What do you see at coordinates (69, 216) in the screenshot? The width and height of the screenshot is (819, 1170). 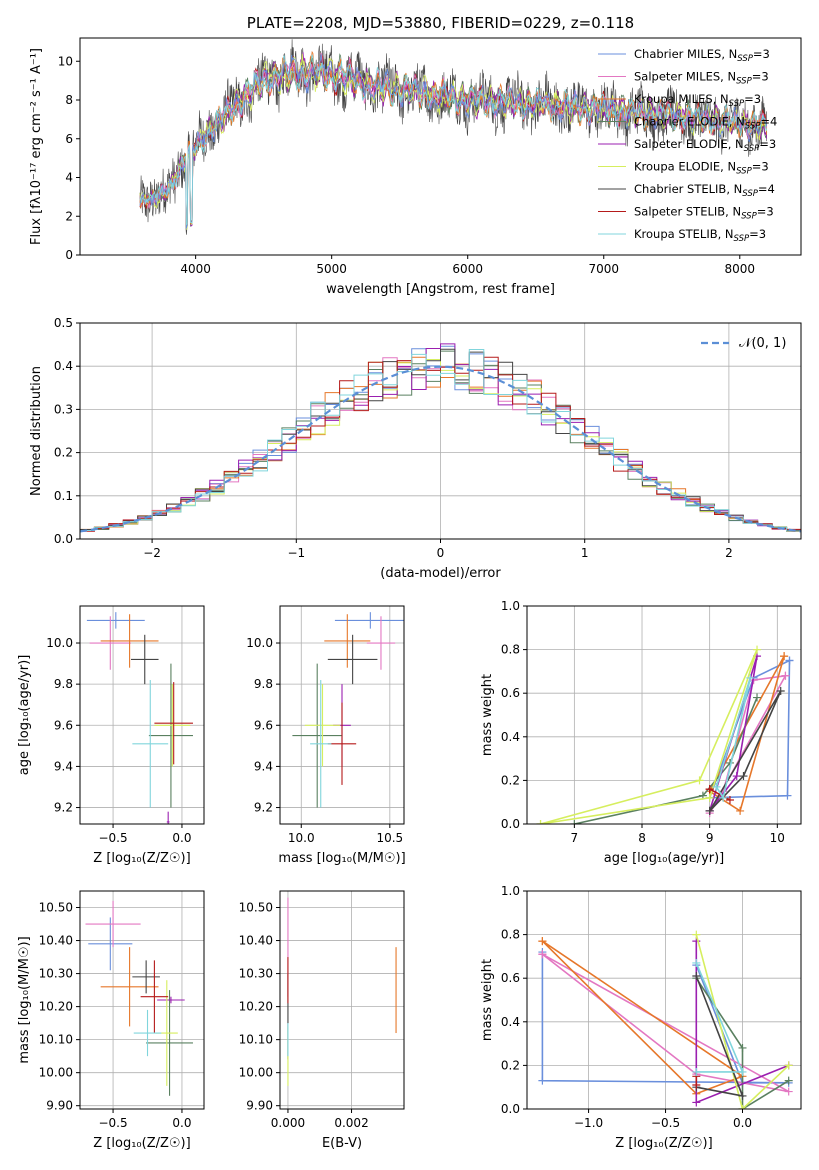 I see `y-tick-label: 2` at bounding box center [69, 216].